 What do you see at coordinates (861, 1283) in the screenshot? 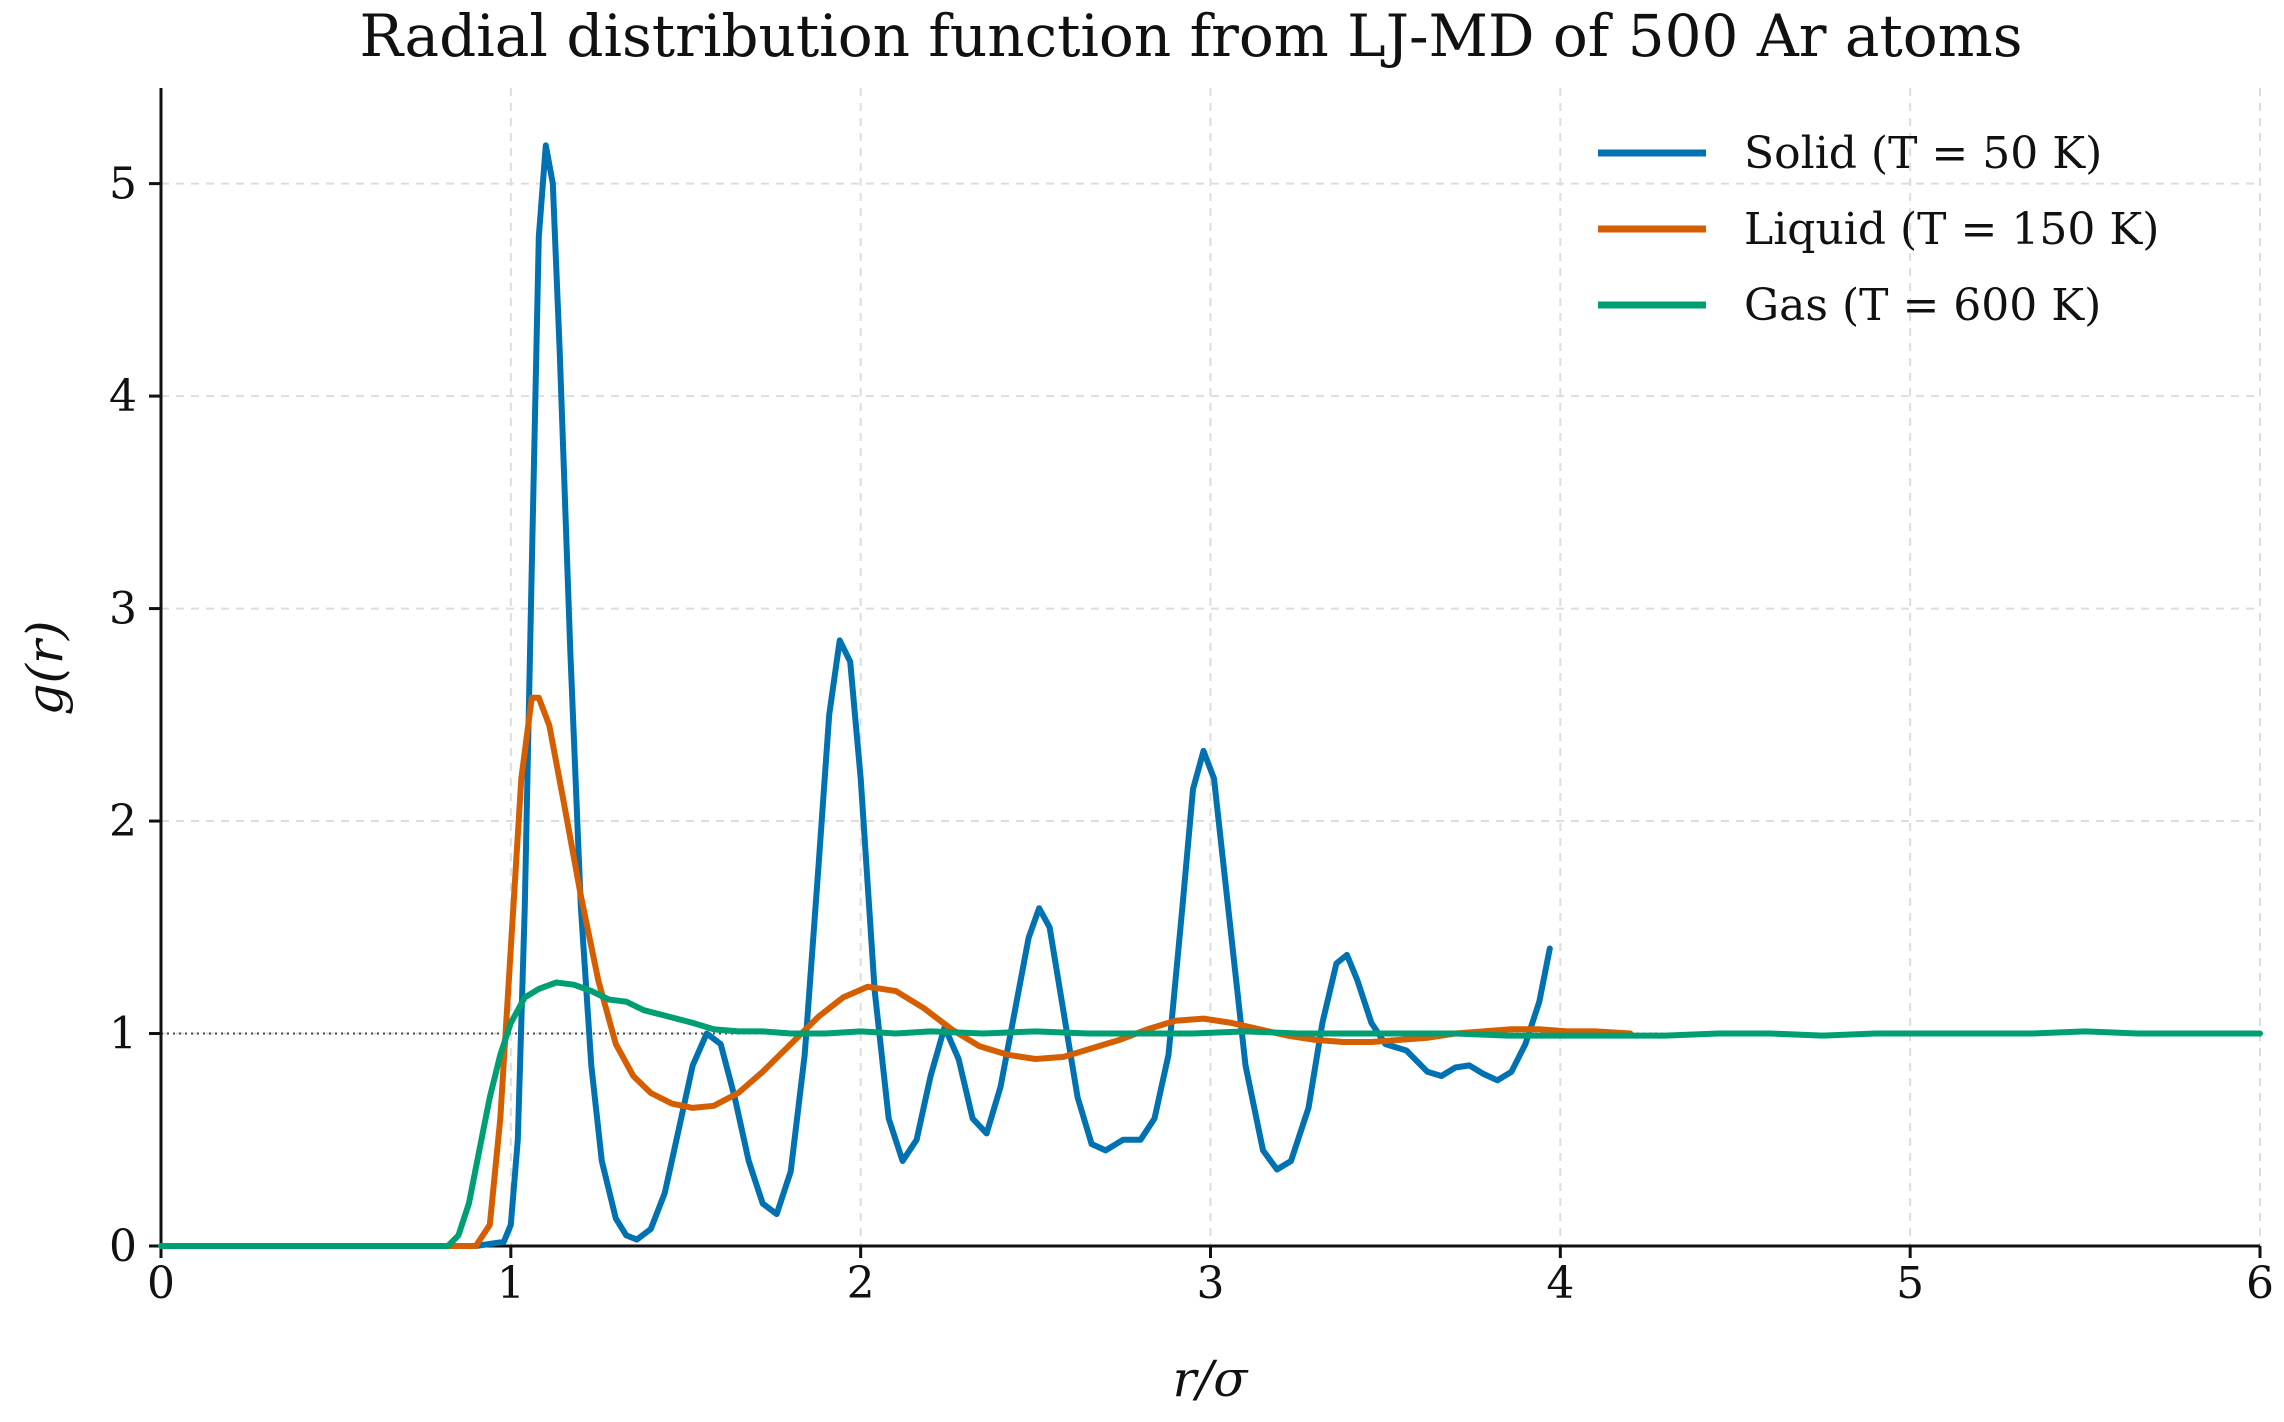
I see `x-tick-label: 2` at bounding box center [861, 1283].